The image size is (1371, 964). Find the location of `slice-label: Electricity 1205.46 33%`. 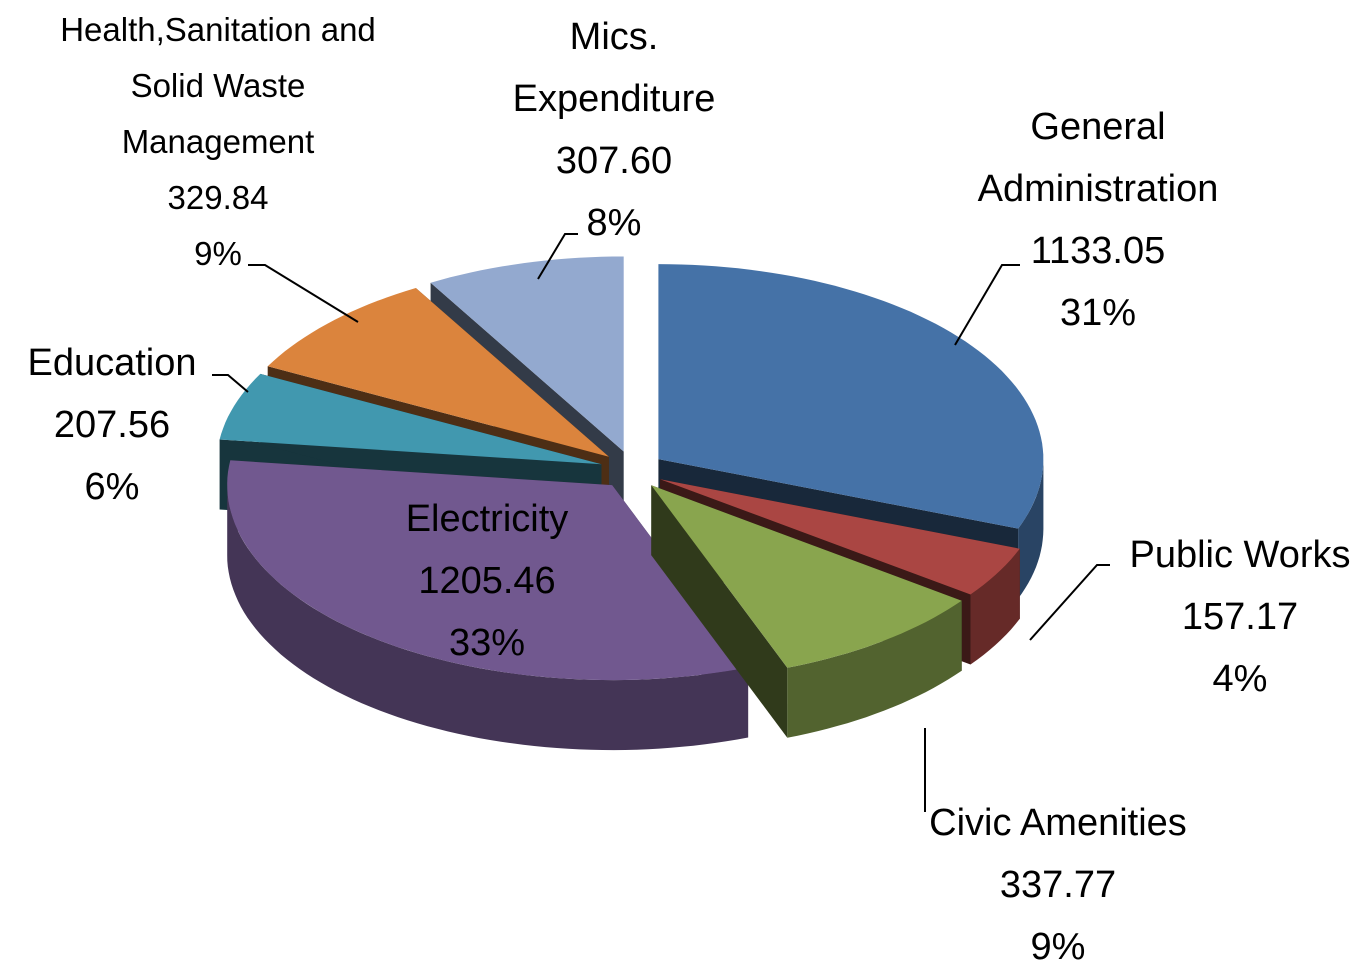

slice-label: Electricity 1205.46 33% is located at coordinates (487, 581).